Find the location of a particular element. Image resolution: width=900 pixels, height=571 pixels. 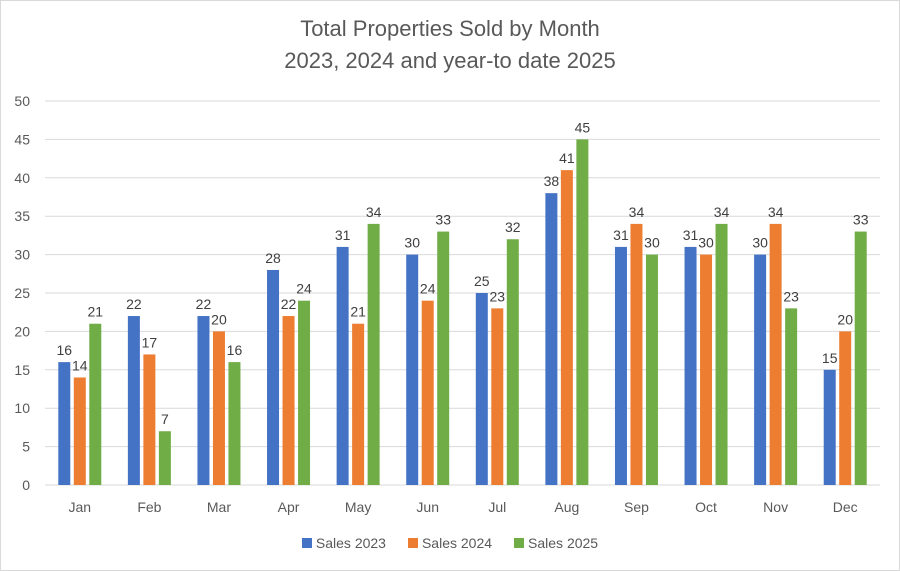

y-axis-ticks: 0 5 10 15 20 25 30 35 40 45 50 is located at coordinates (22, 293).